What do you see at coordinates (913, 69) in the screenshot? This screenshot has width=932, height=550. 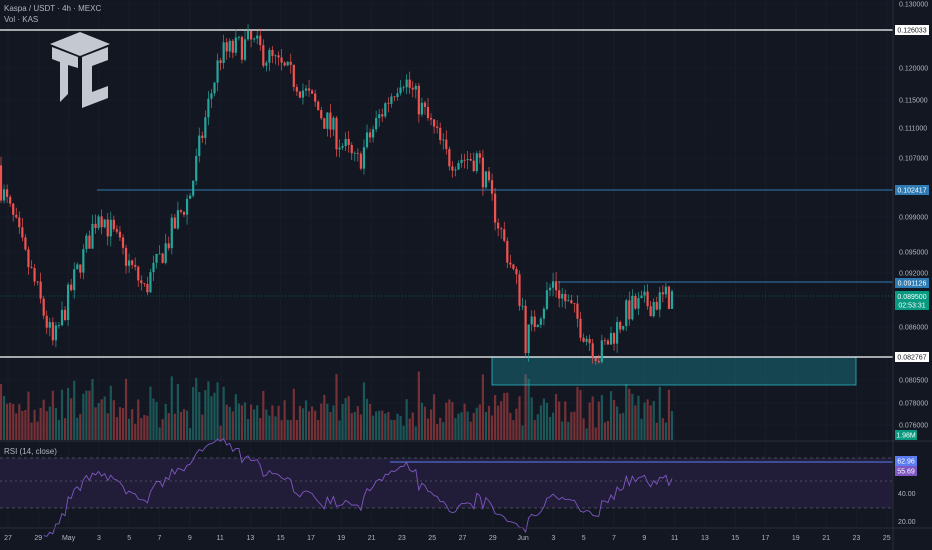 I see `price-tick: 0.120000` at bounding box center [913, 69].